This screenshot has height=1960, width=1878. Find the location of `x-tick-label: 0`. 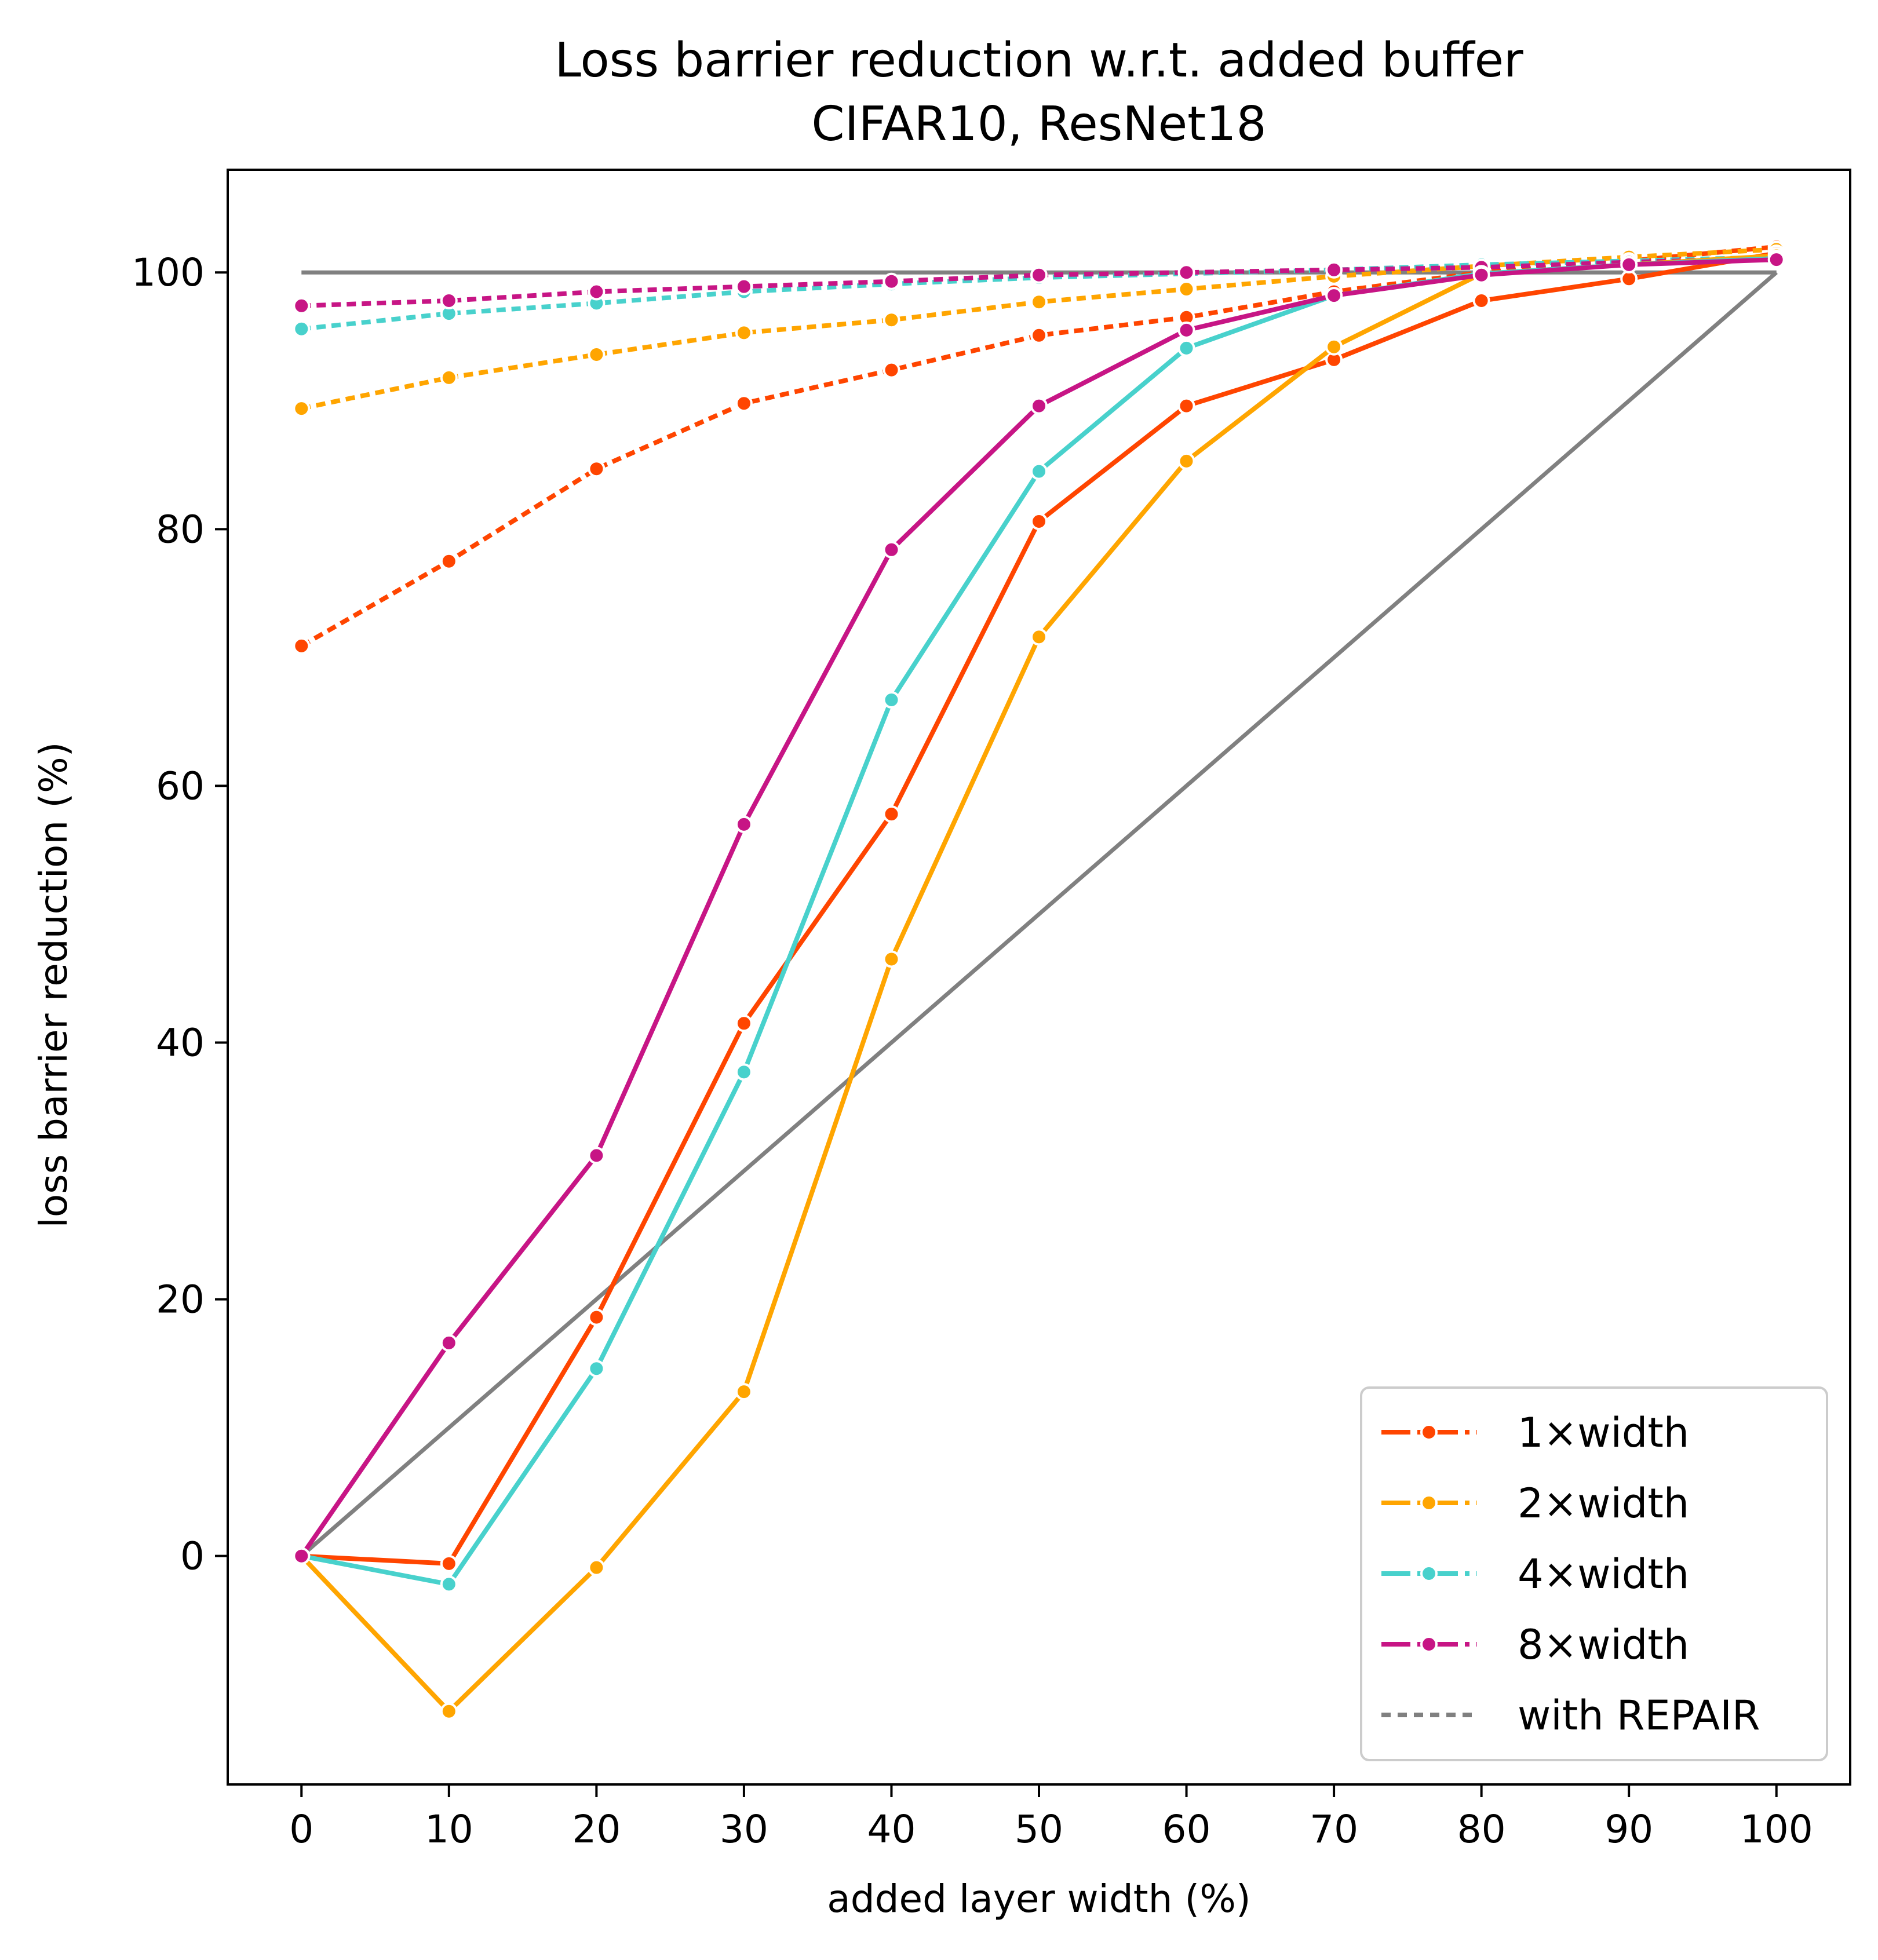

x-tick-label: 0 is located at coordinates (301, 1829).